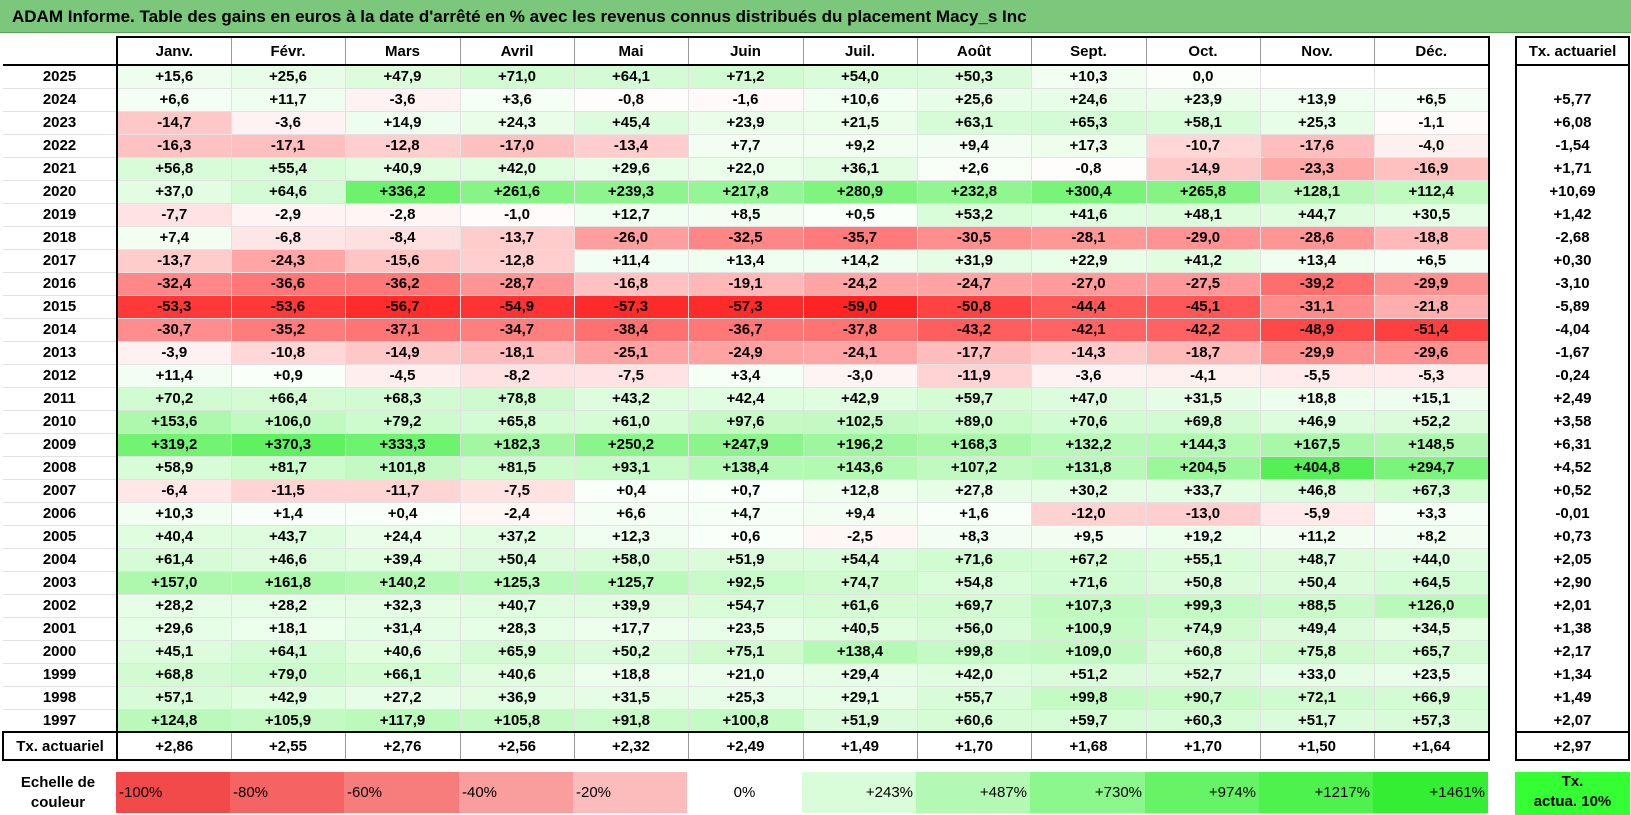  I want to click on gain-cell: +300,4, so click(1089, 192).